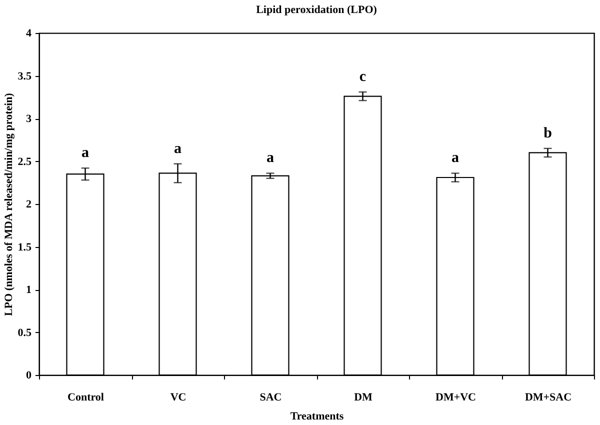  I want to click on x-tick-label: Control, so click(86, 398).